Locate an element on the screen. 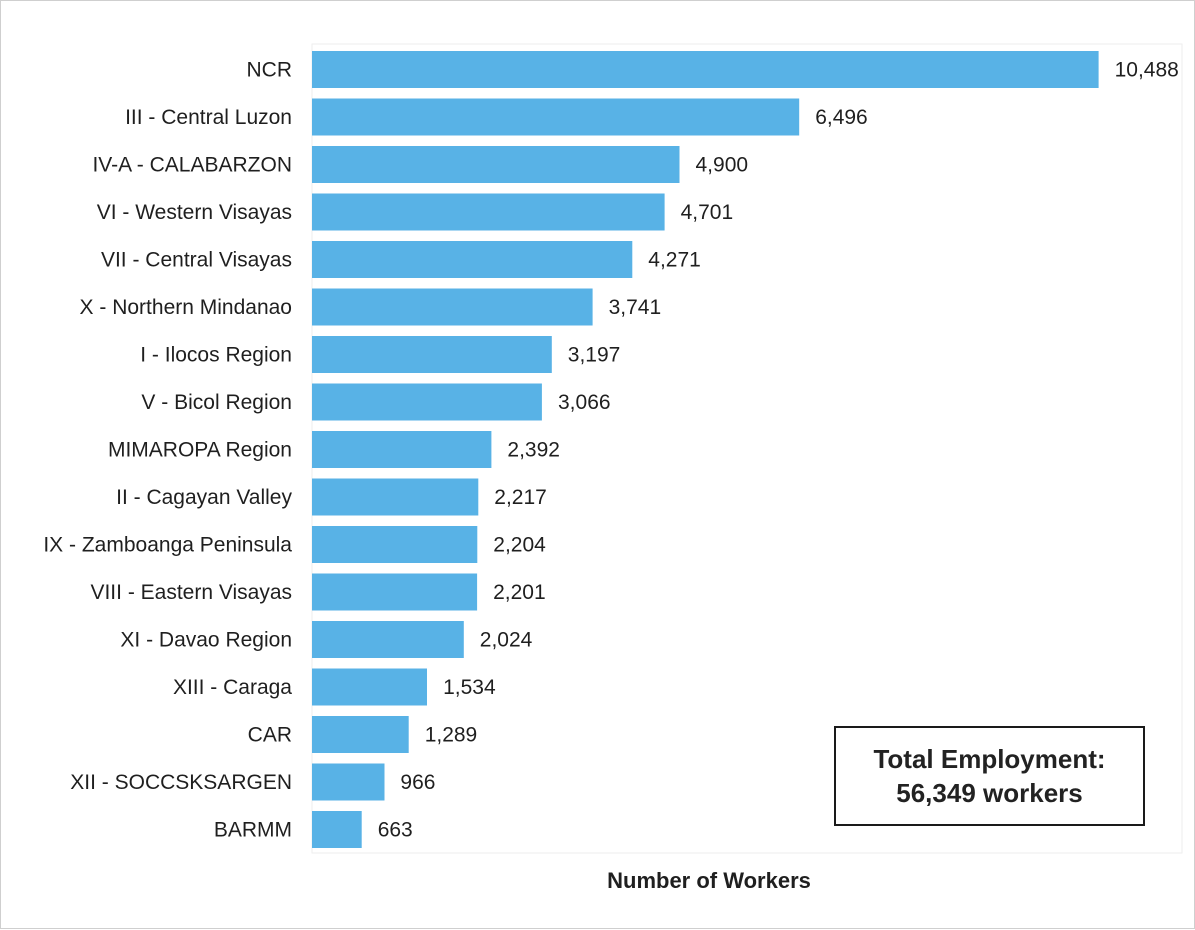  value-label: 4,701 is located at coordinates (707, 212).